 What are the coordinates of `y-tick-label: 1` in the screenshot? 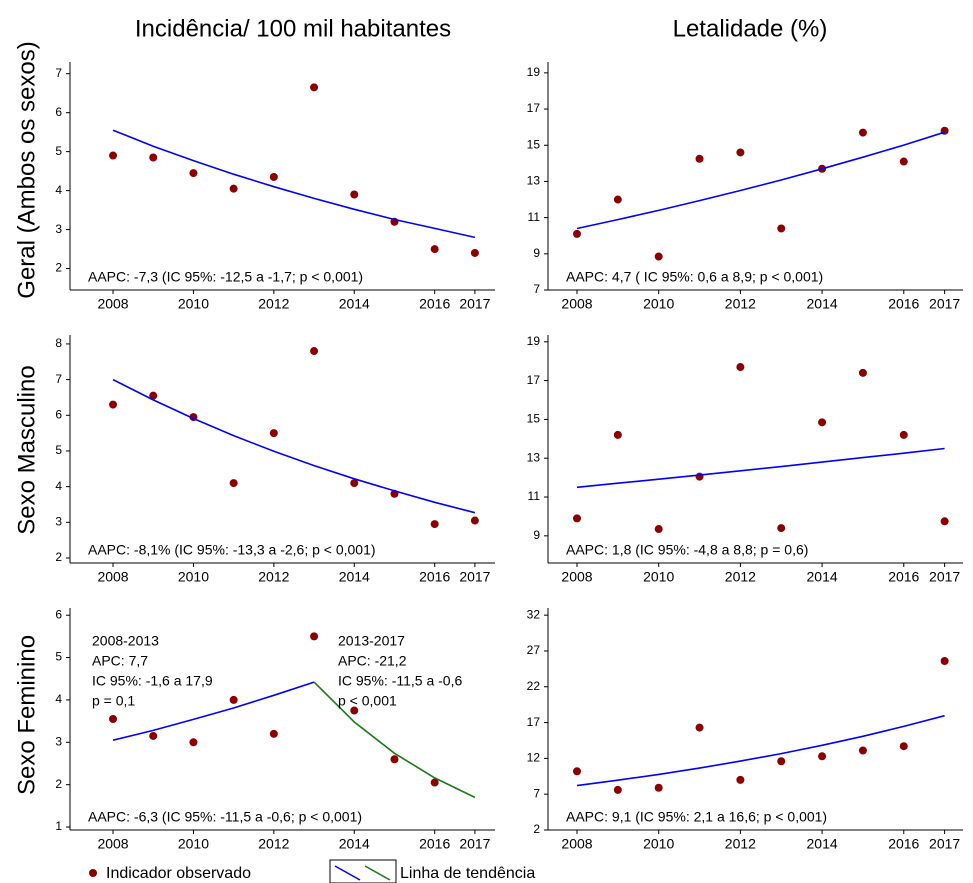 It's located at (58, 826).